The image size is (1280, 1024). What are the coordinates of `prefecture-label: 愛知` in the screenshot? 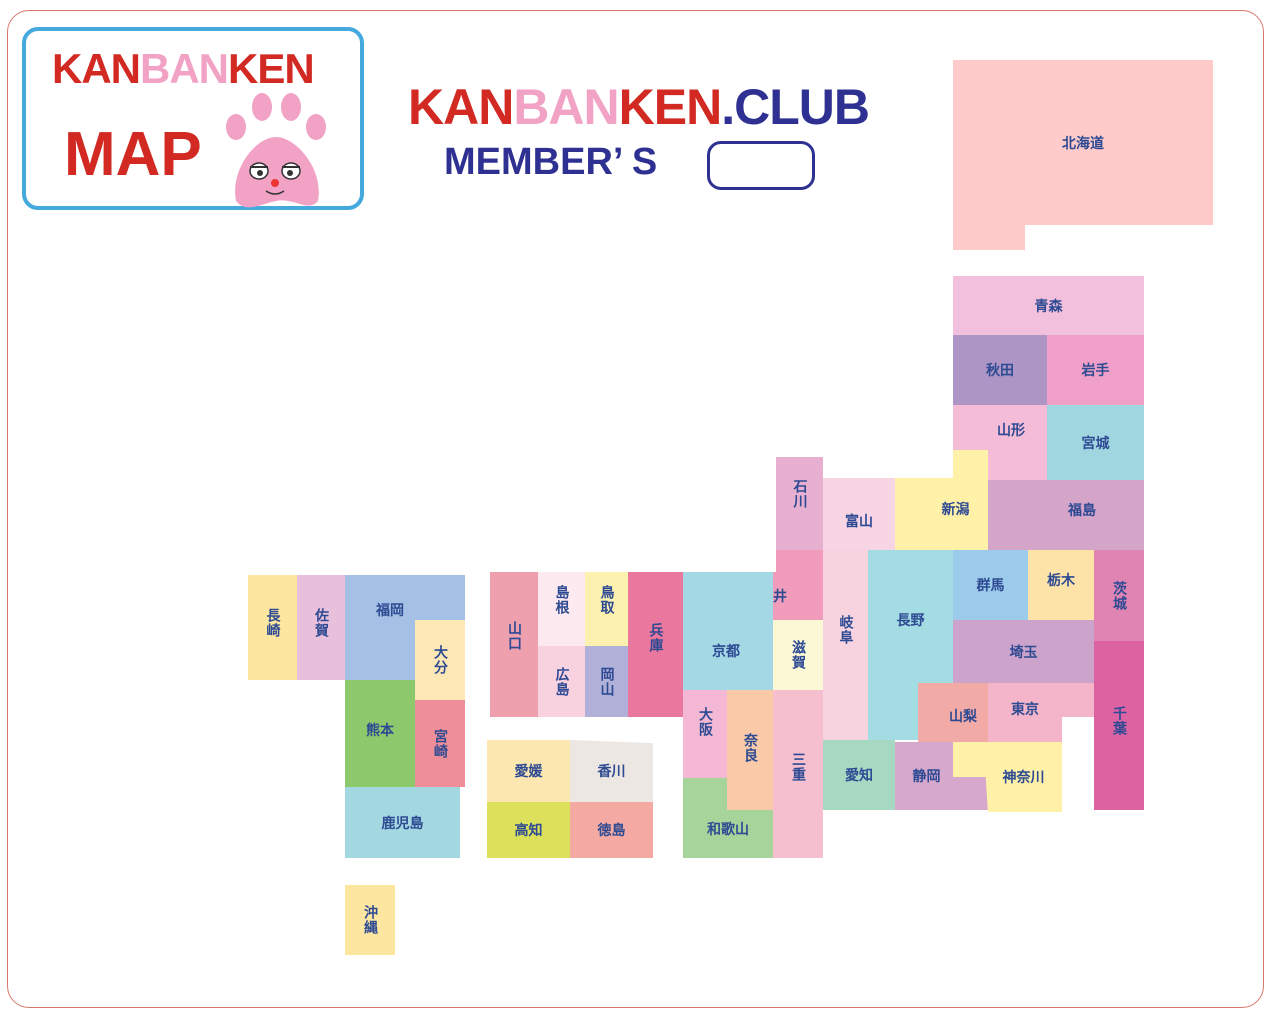 It's located at (859, 776).